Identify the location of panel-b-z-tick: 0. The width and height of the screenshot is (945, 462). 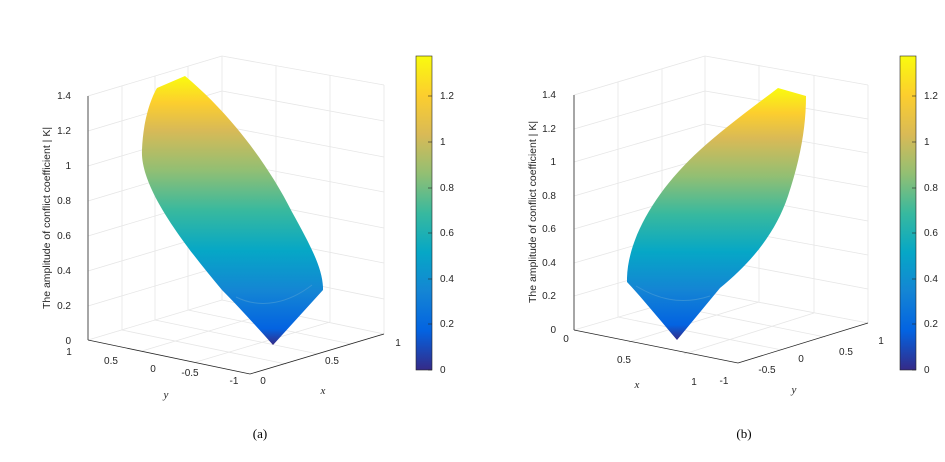
(553, 330).